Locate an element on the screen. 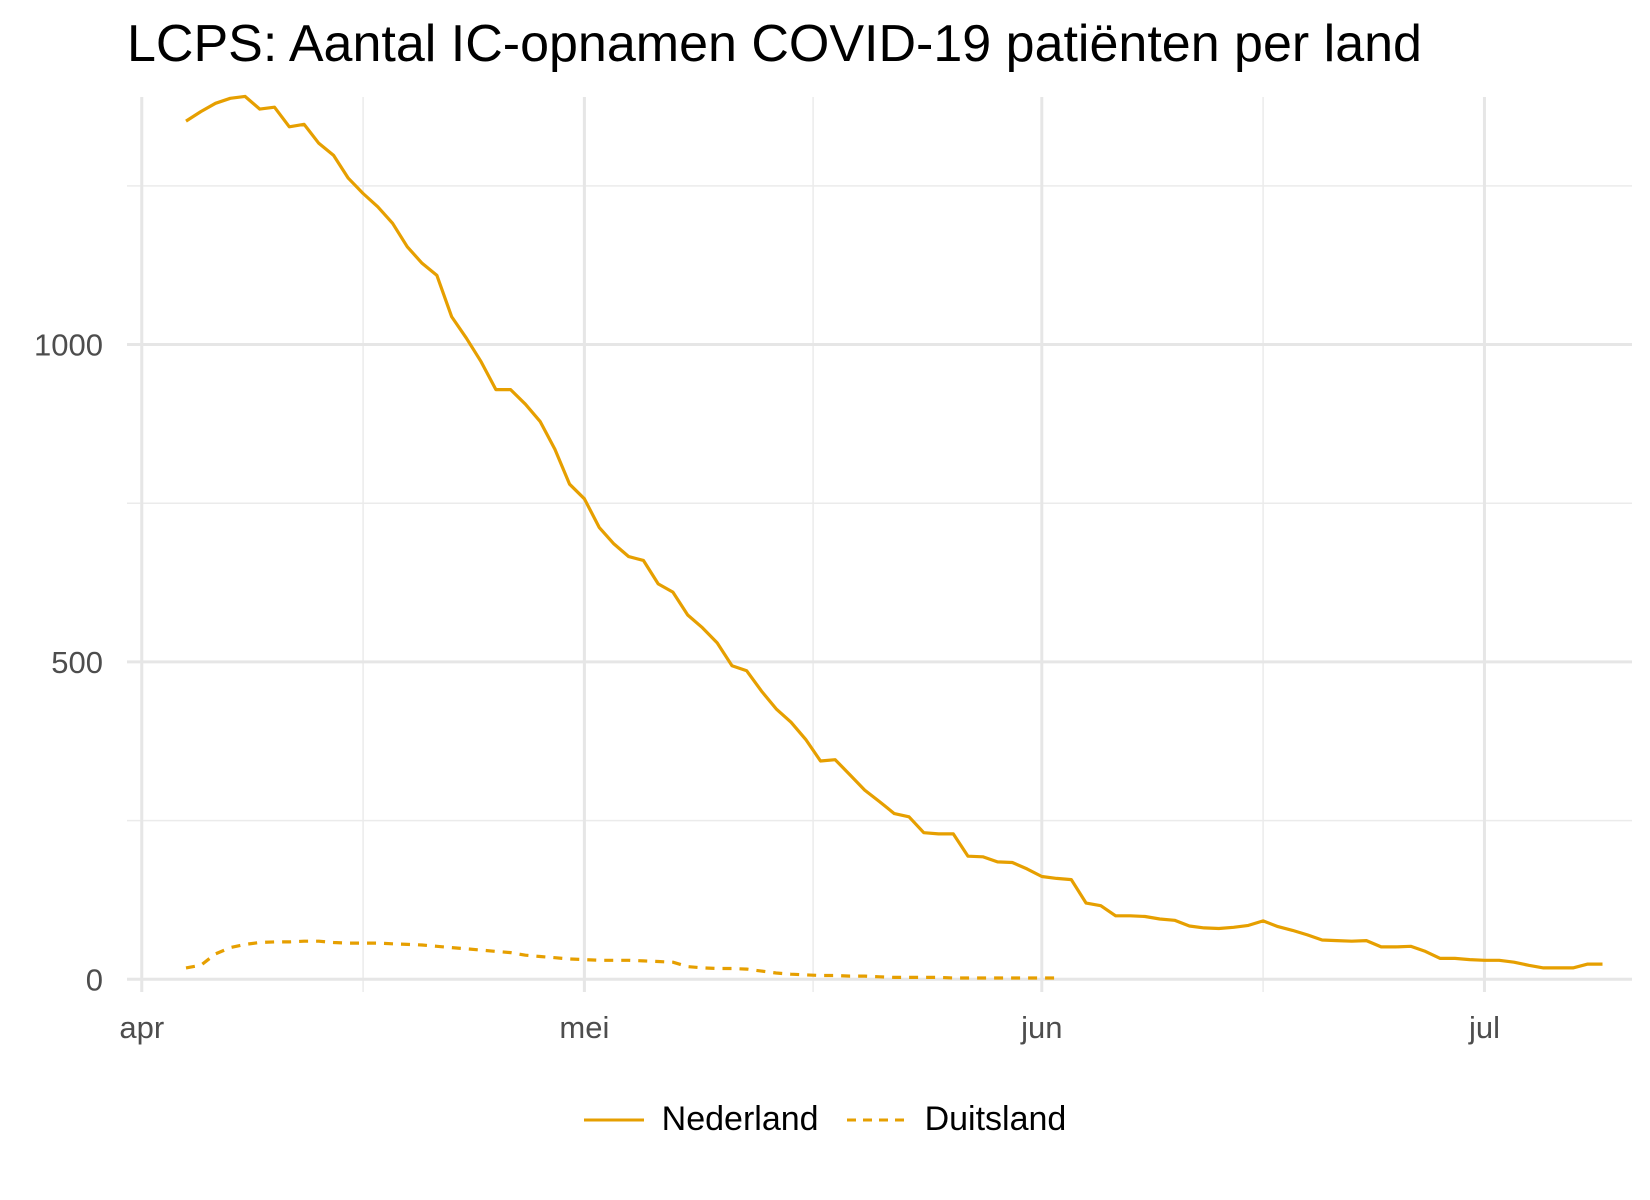 This screenshot has height=1200, width=1650. y-tick-label: 1000 is located at coordinates (68, 345).